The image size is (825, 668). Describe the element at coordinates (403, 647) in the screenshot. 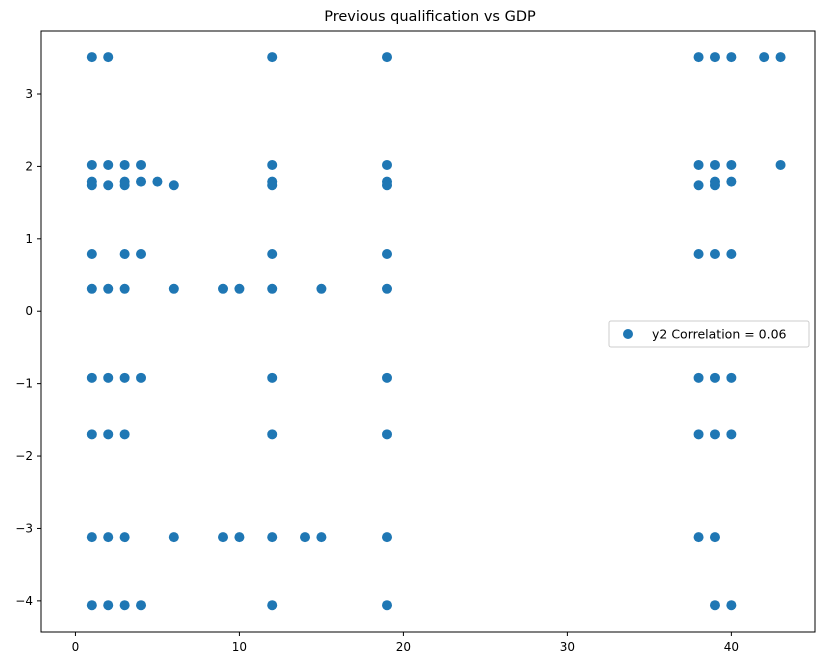

I see `x-tick-label: 20` at that location.